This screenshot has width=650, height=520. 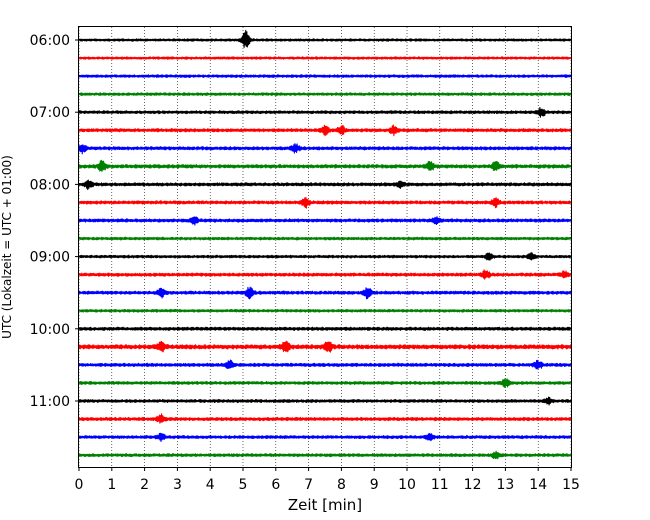 I want to click on y-tick-label: 07:00, so click(x=50, y=113).